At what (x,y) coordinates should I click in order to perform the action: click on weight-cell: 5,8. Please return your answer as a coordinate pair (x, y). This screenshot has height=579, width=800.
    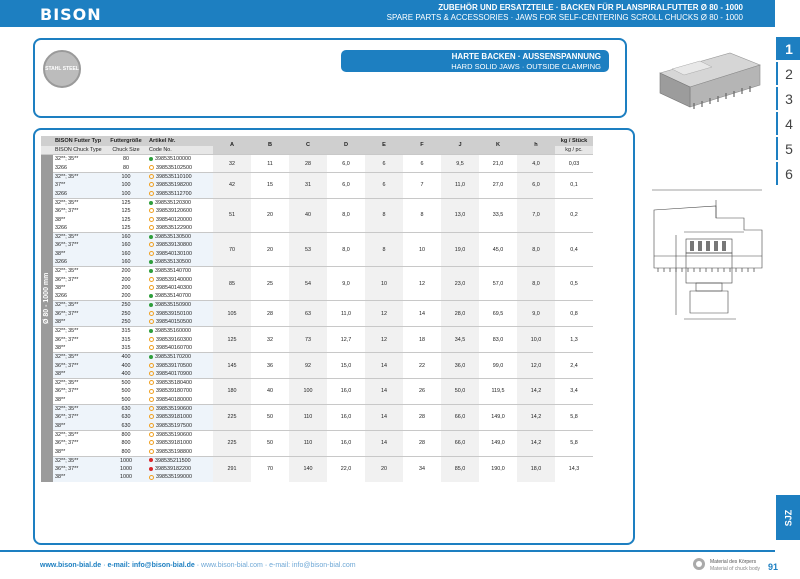
    Looking at the image, I should click on (574, 443).